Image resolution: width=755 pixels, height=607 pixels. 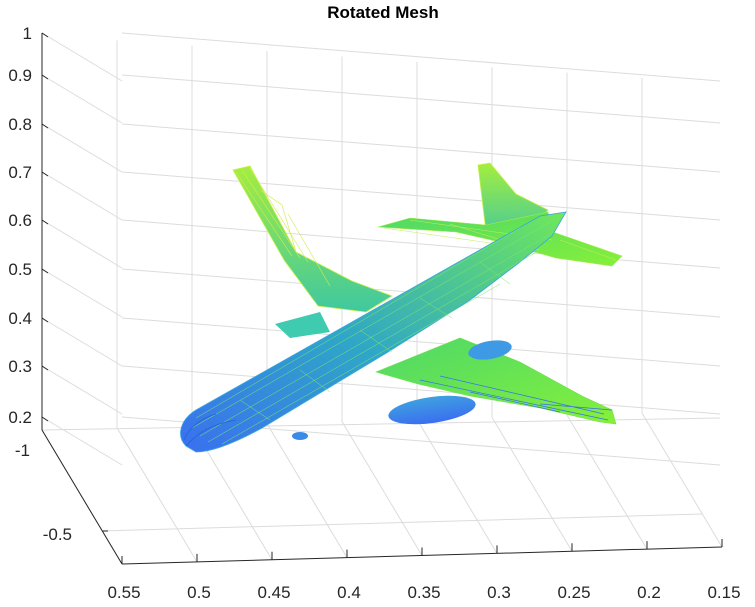 What do you see at coordinates (123, 592) in the screenshot?
I see `x-tick-label: 0.55` at bounding box center [123, 592].